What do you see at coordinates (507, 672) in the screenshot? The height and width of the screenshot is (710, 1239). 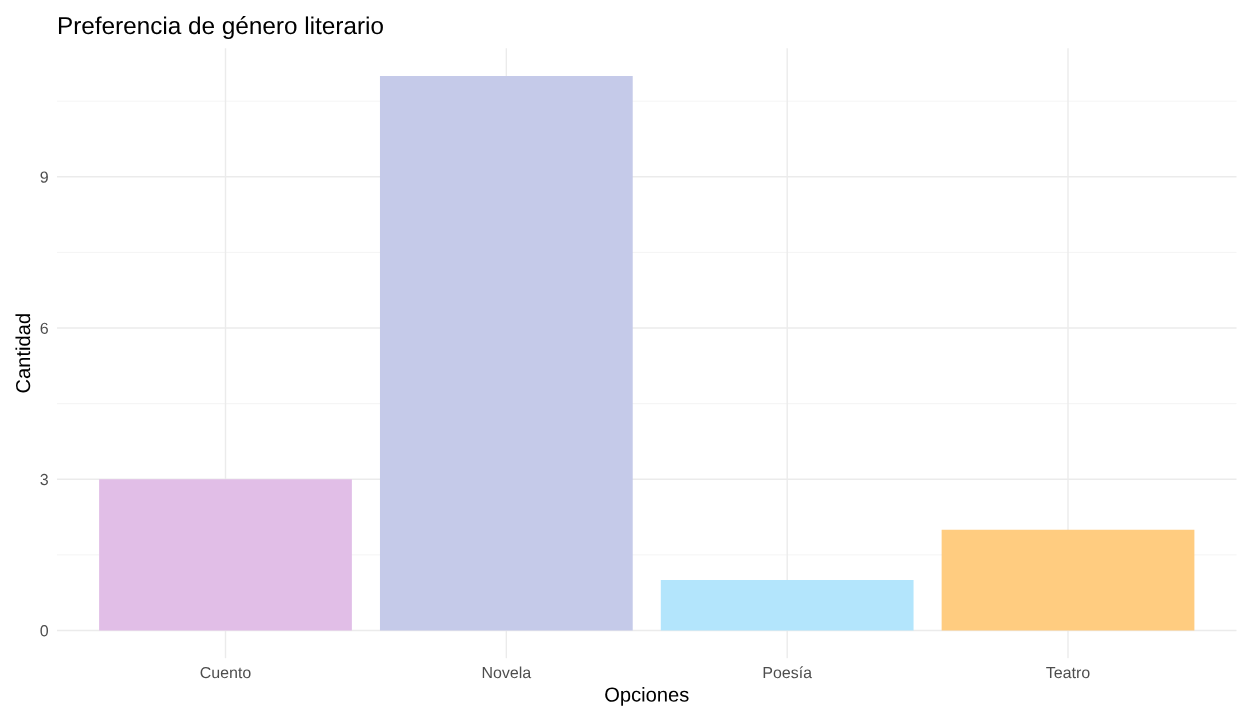 I see `x-tick-label: Novela` at bounding box center [507, 672].